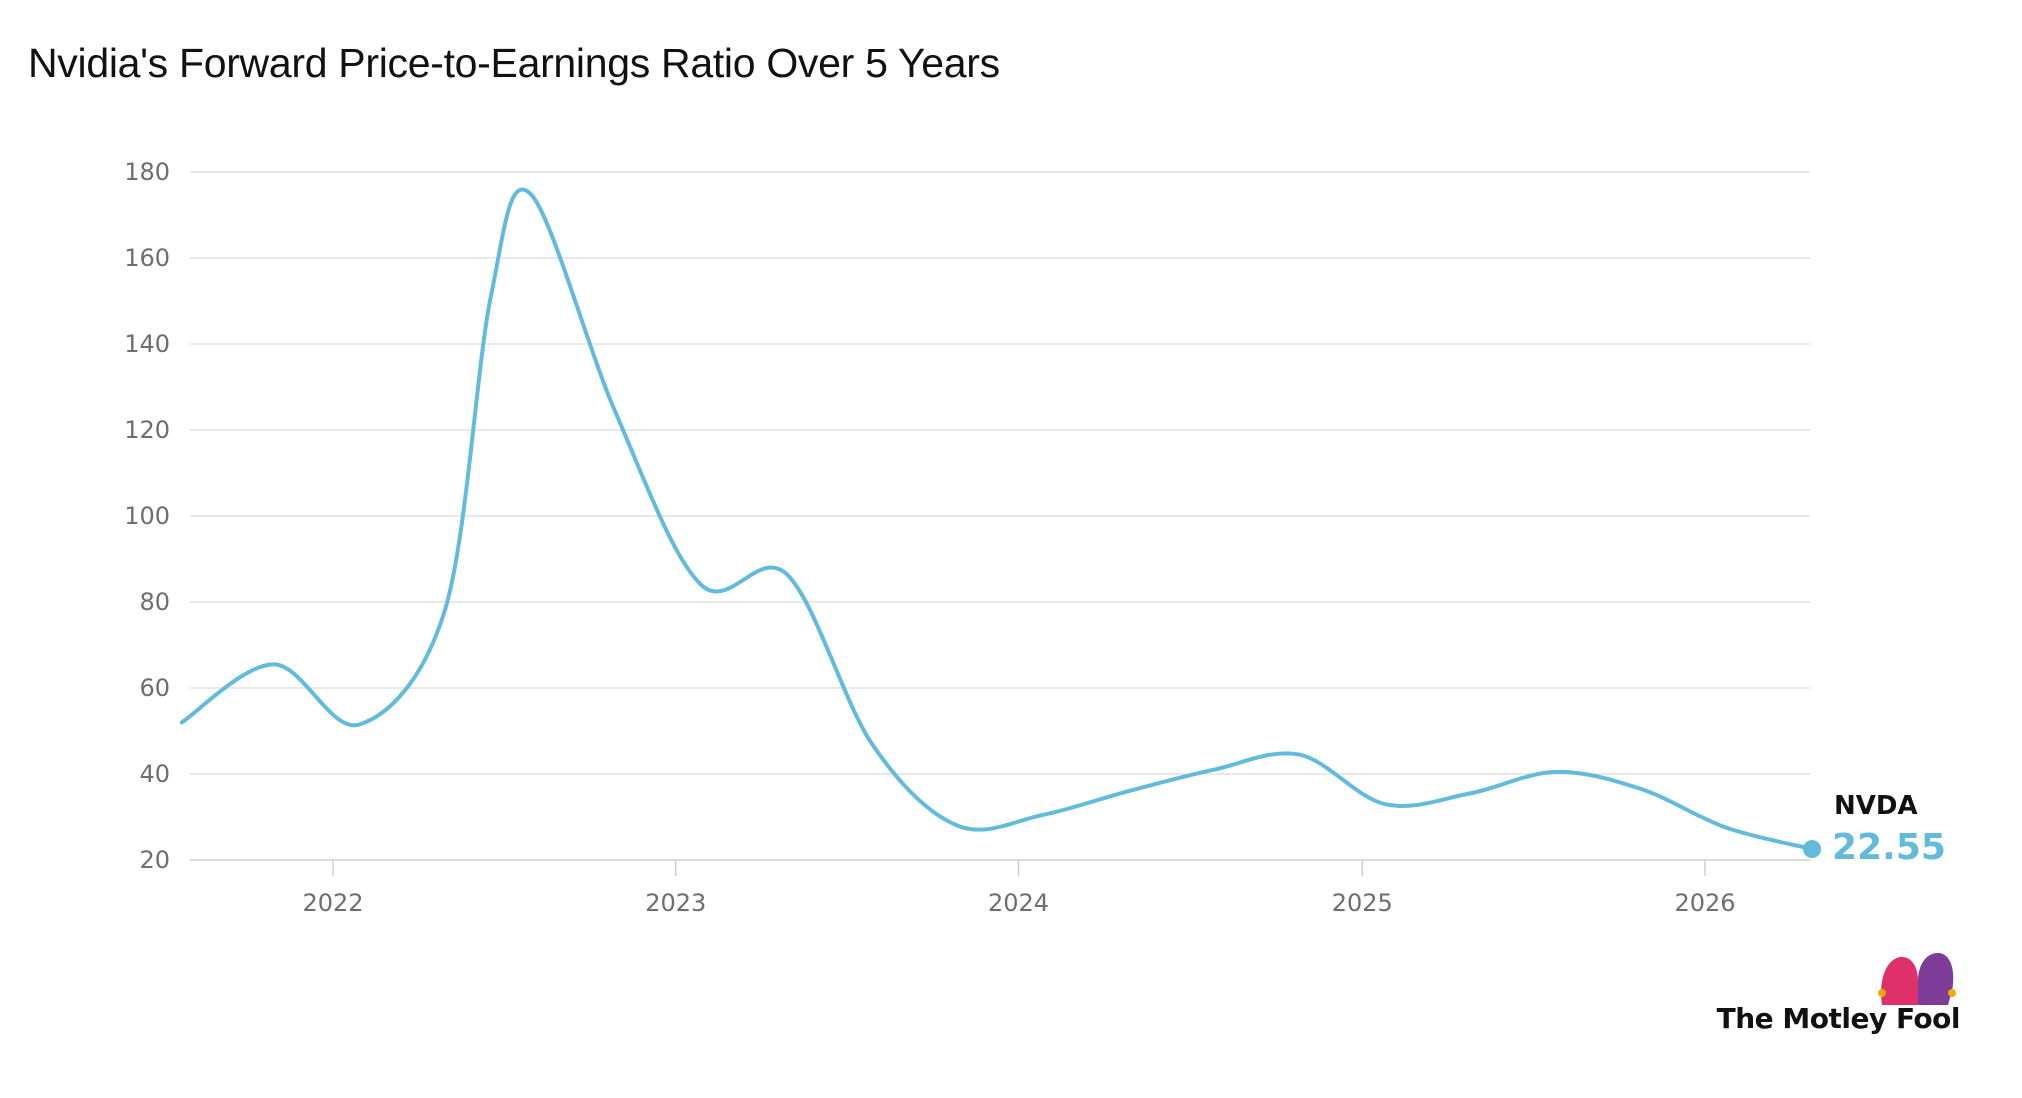 The image size is (2022, 1098). Describe the element at coordinates (154, 602) in the screenshot. I see `y-tick-label: 80` at that location.